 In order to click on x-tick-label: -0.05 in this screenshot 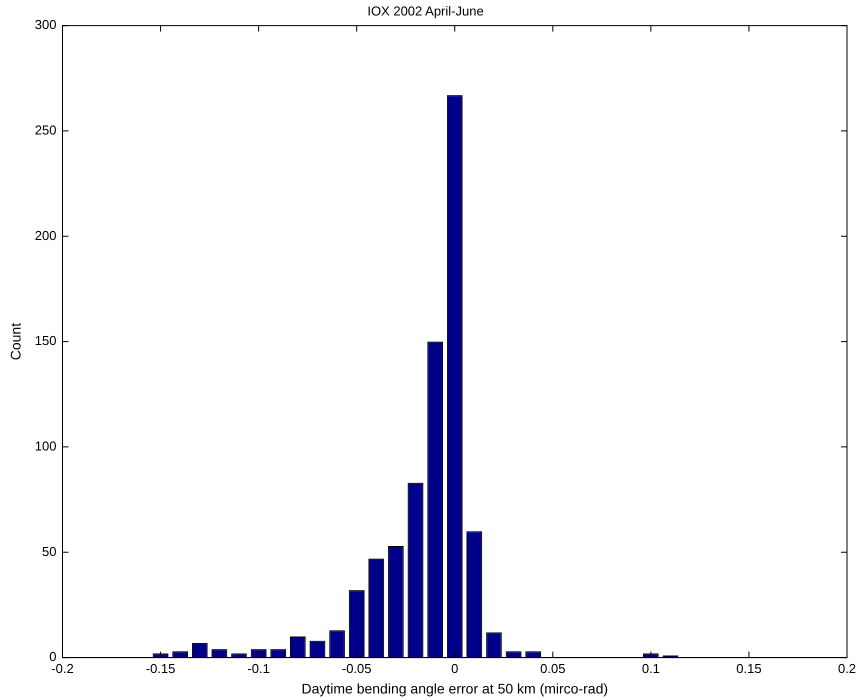, I will do `click(357, 668)`.